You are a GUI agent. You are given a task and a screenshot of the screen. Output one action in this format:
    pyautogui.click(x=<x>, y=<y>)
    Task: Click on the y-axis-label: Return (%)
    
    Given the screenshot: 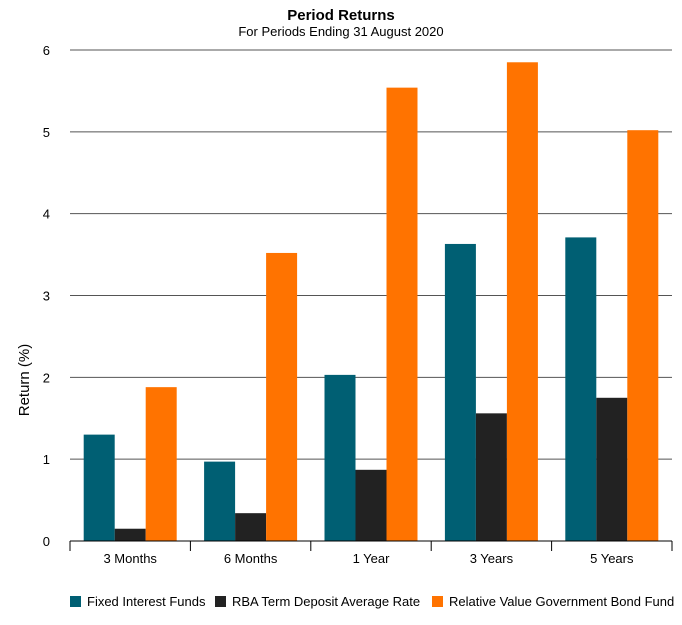 What is the action you would take?
    pyautogui.click(x=24, y=380)
    